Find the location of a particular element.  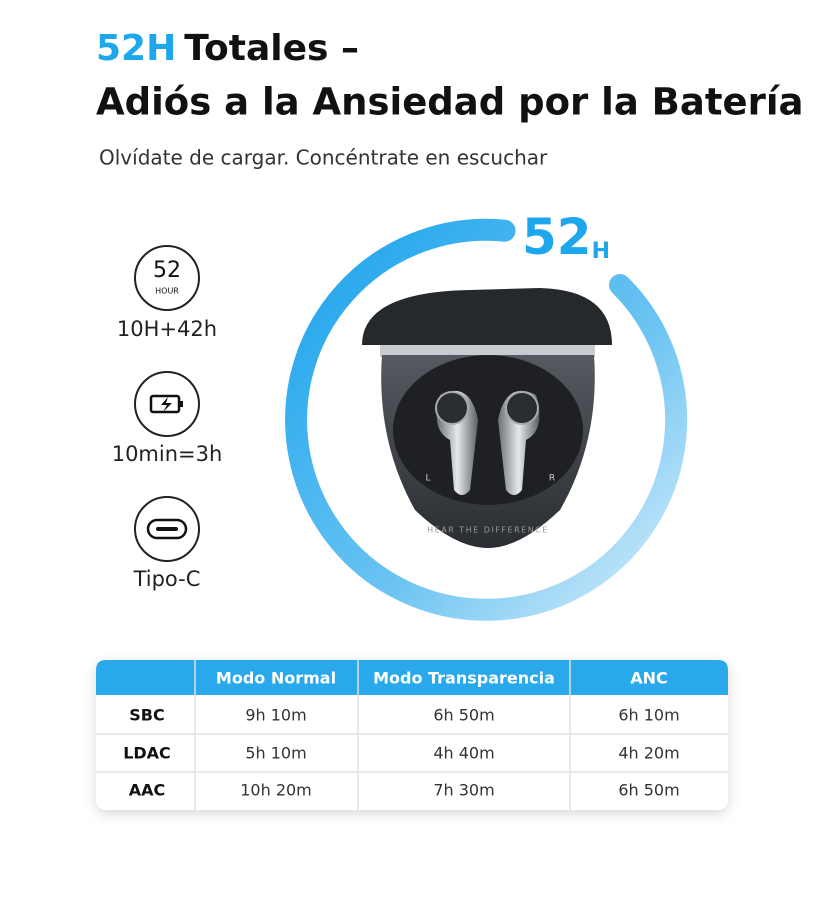

right-mark: R is located at coordinates (552, 479).